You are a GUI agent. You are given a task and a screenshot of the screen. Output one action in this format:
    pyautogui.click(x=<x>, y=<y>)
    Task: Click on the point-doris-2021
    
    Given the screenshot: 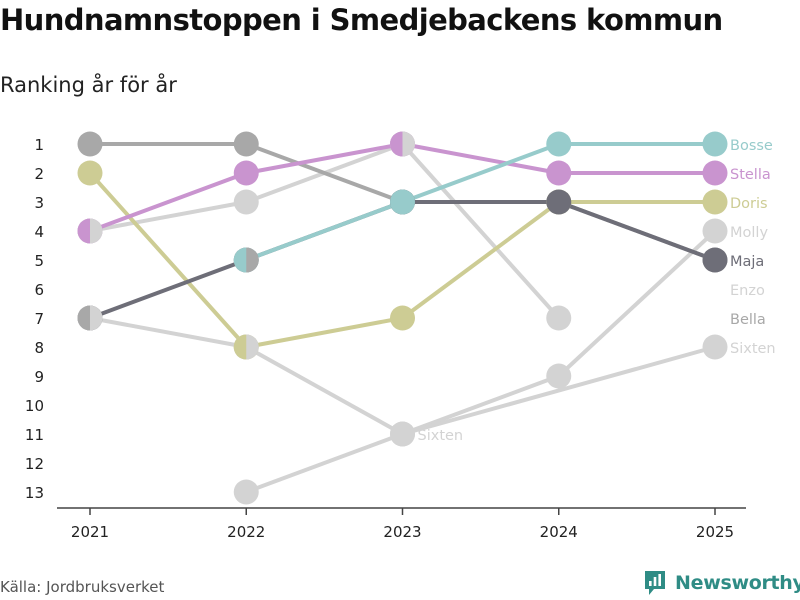 What is the action you would take?
    pyautogui.click(x=90, y=173)
    